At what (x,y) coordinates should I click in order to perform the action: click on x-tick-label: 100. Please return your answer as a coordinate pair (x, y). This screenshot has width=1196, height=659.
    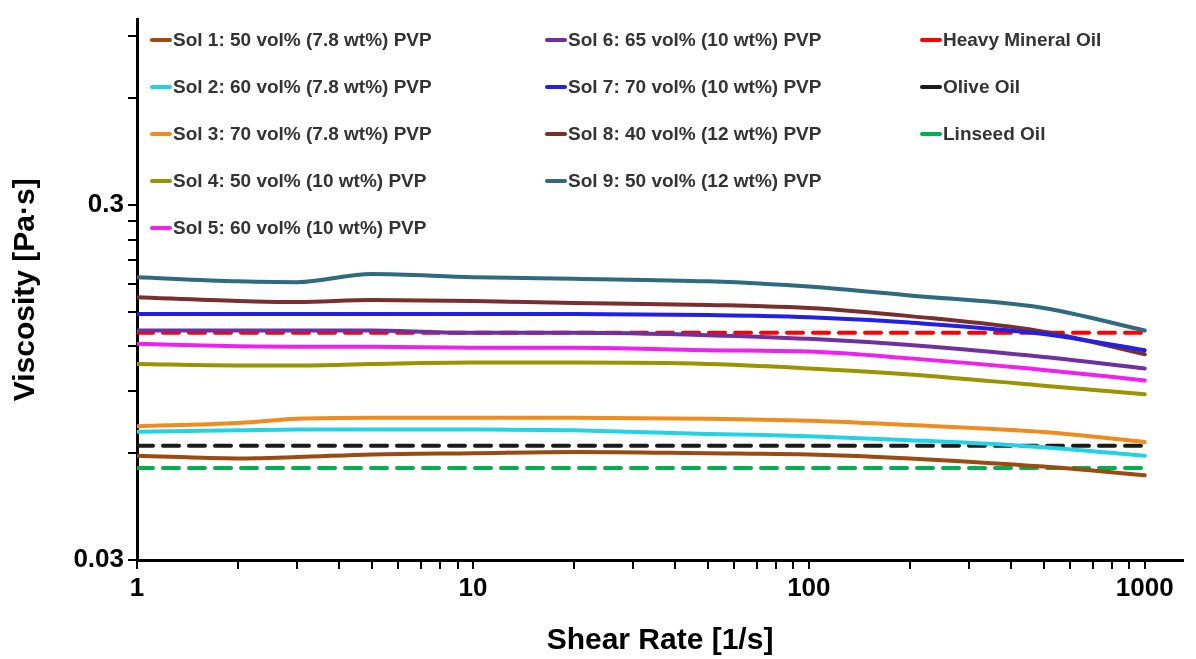
    Looking at the image, I should click on (809, 586).